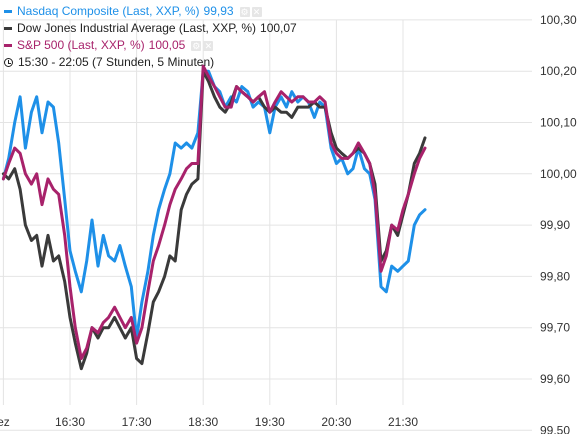 The image size is (581, 439). I want to click on x-tick-label: 20:30, so click(336, 422).